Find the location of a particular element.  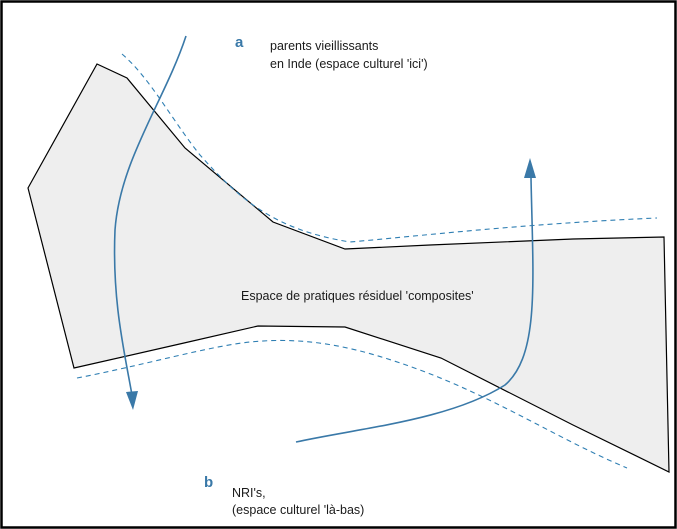

label-b-line1: NRI's, is located at coordinates (249, 493).